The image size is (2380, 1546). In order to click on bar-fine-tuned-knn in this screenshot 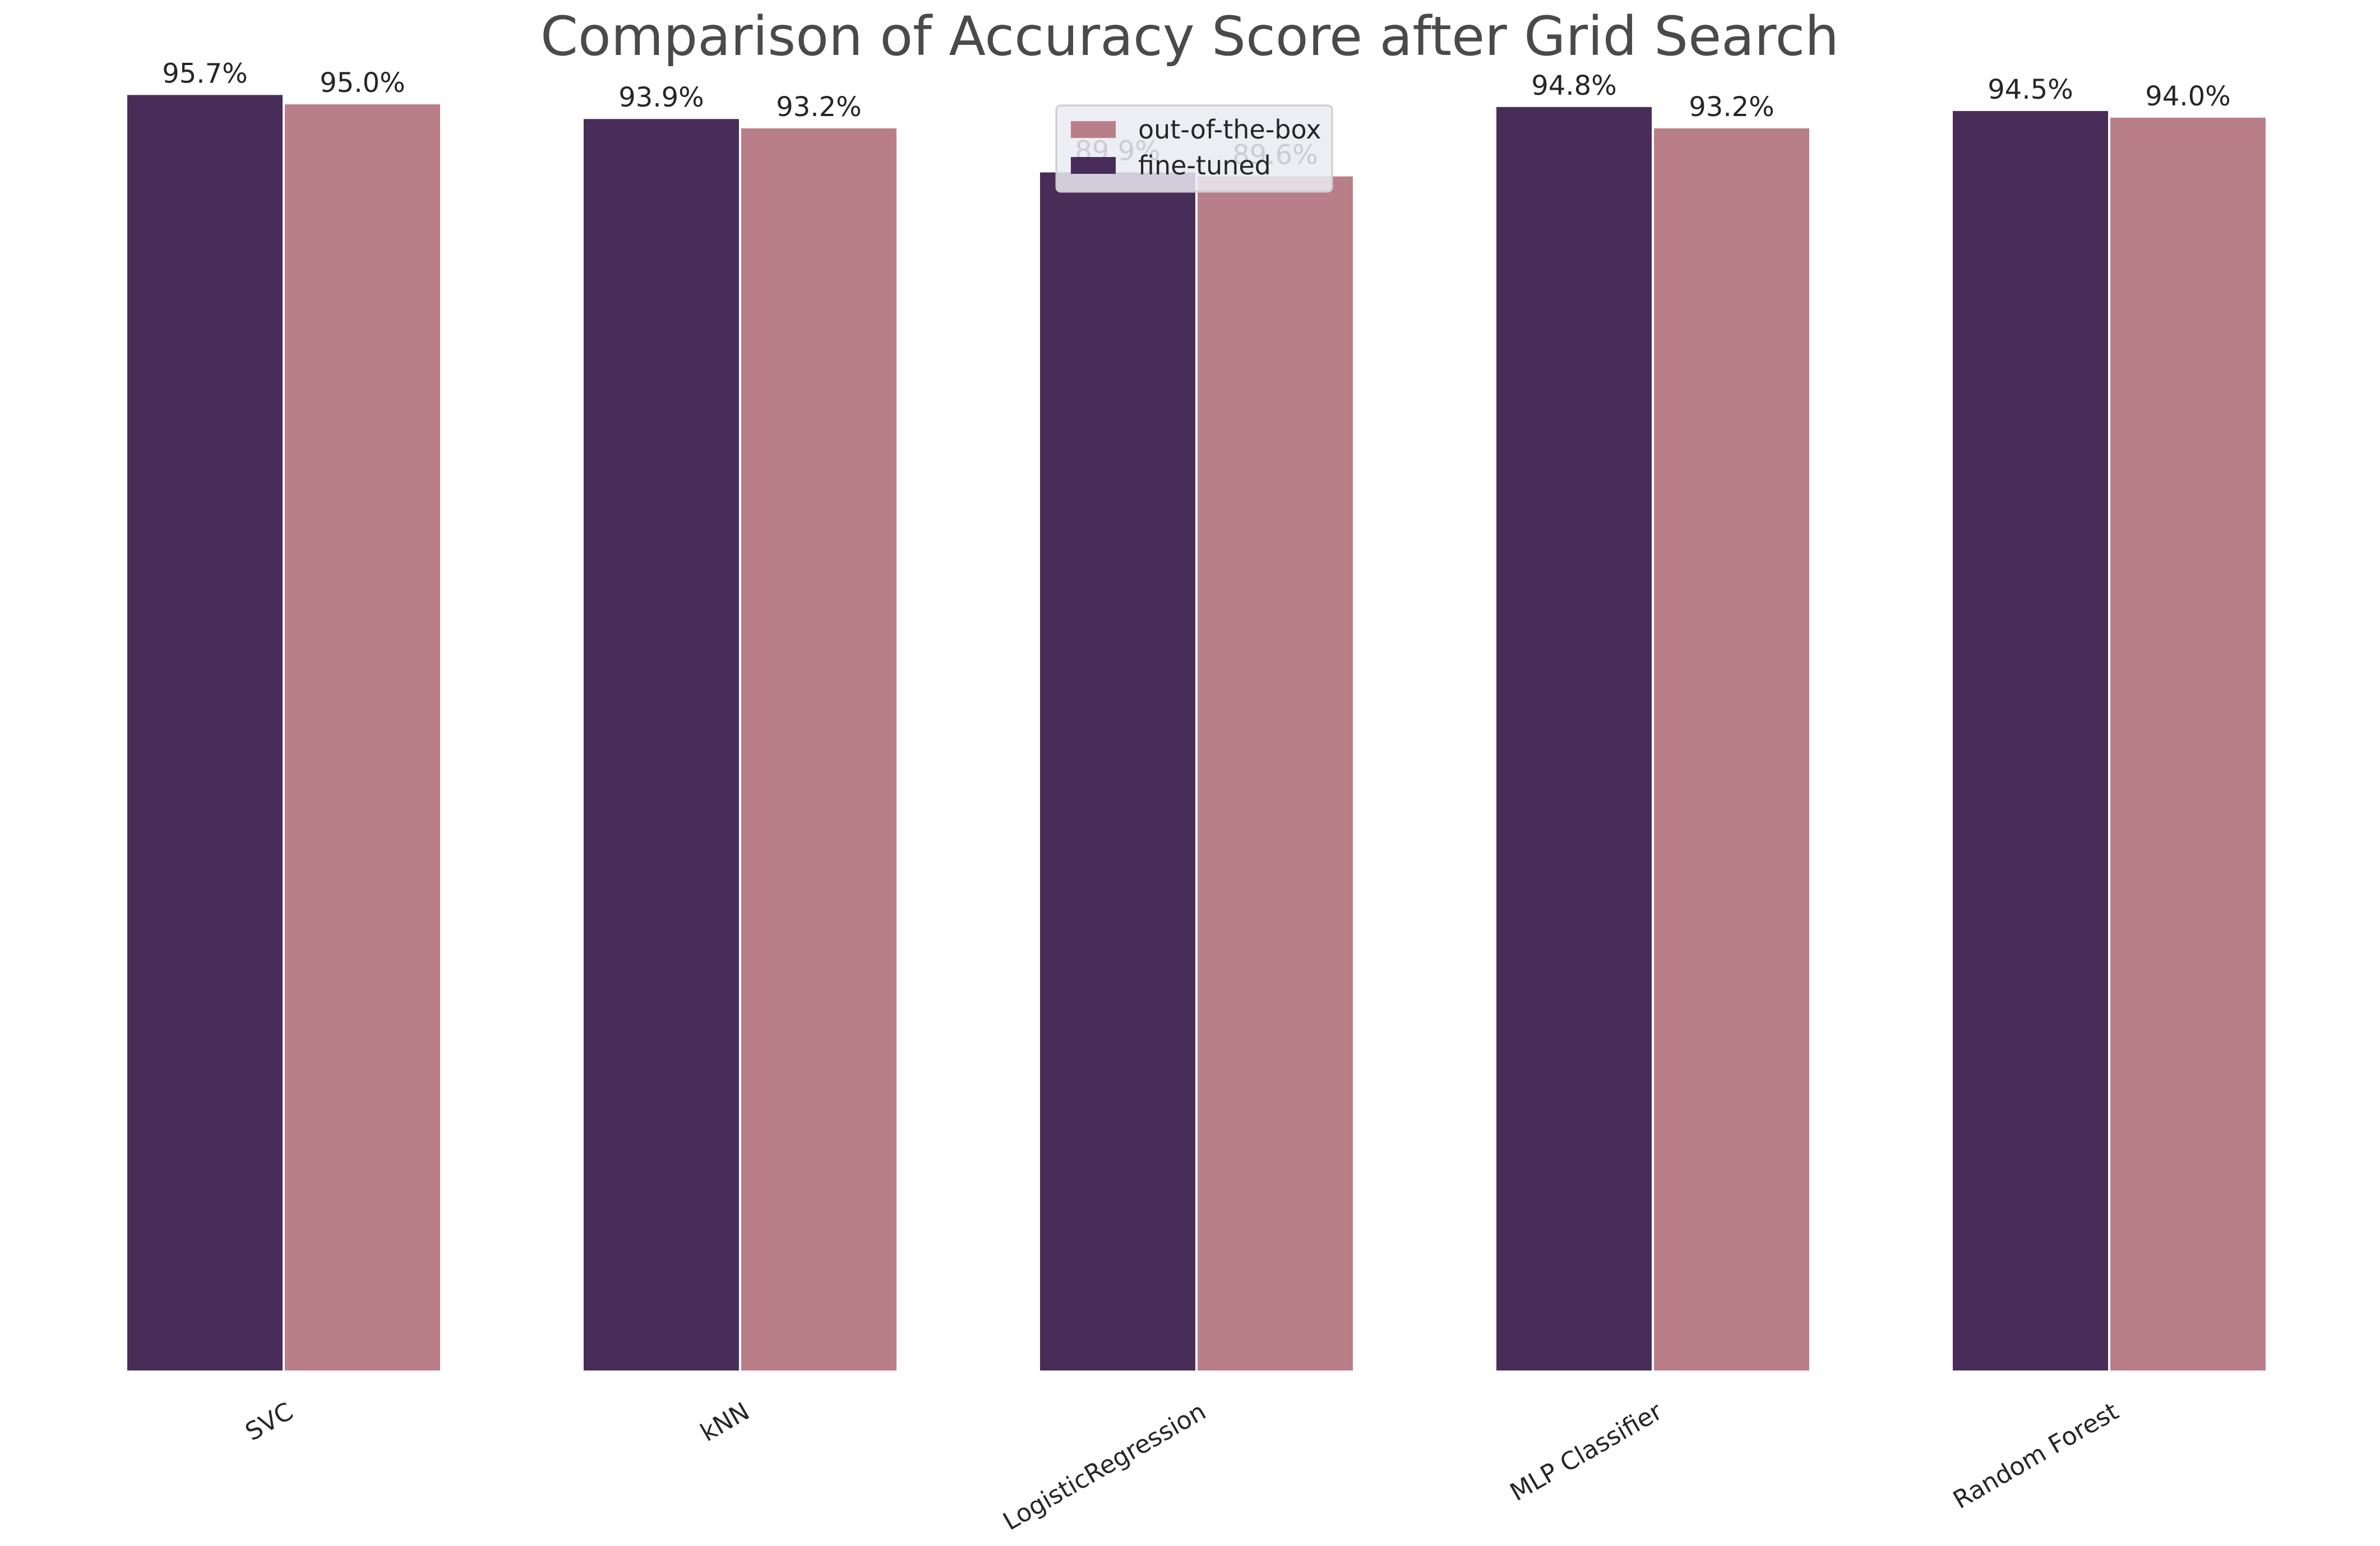, I will do `click(661, 745)`.